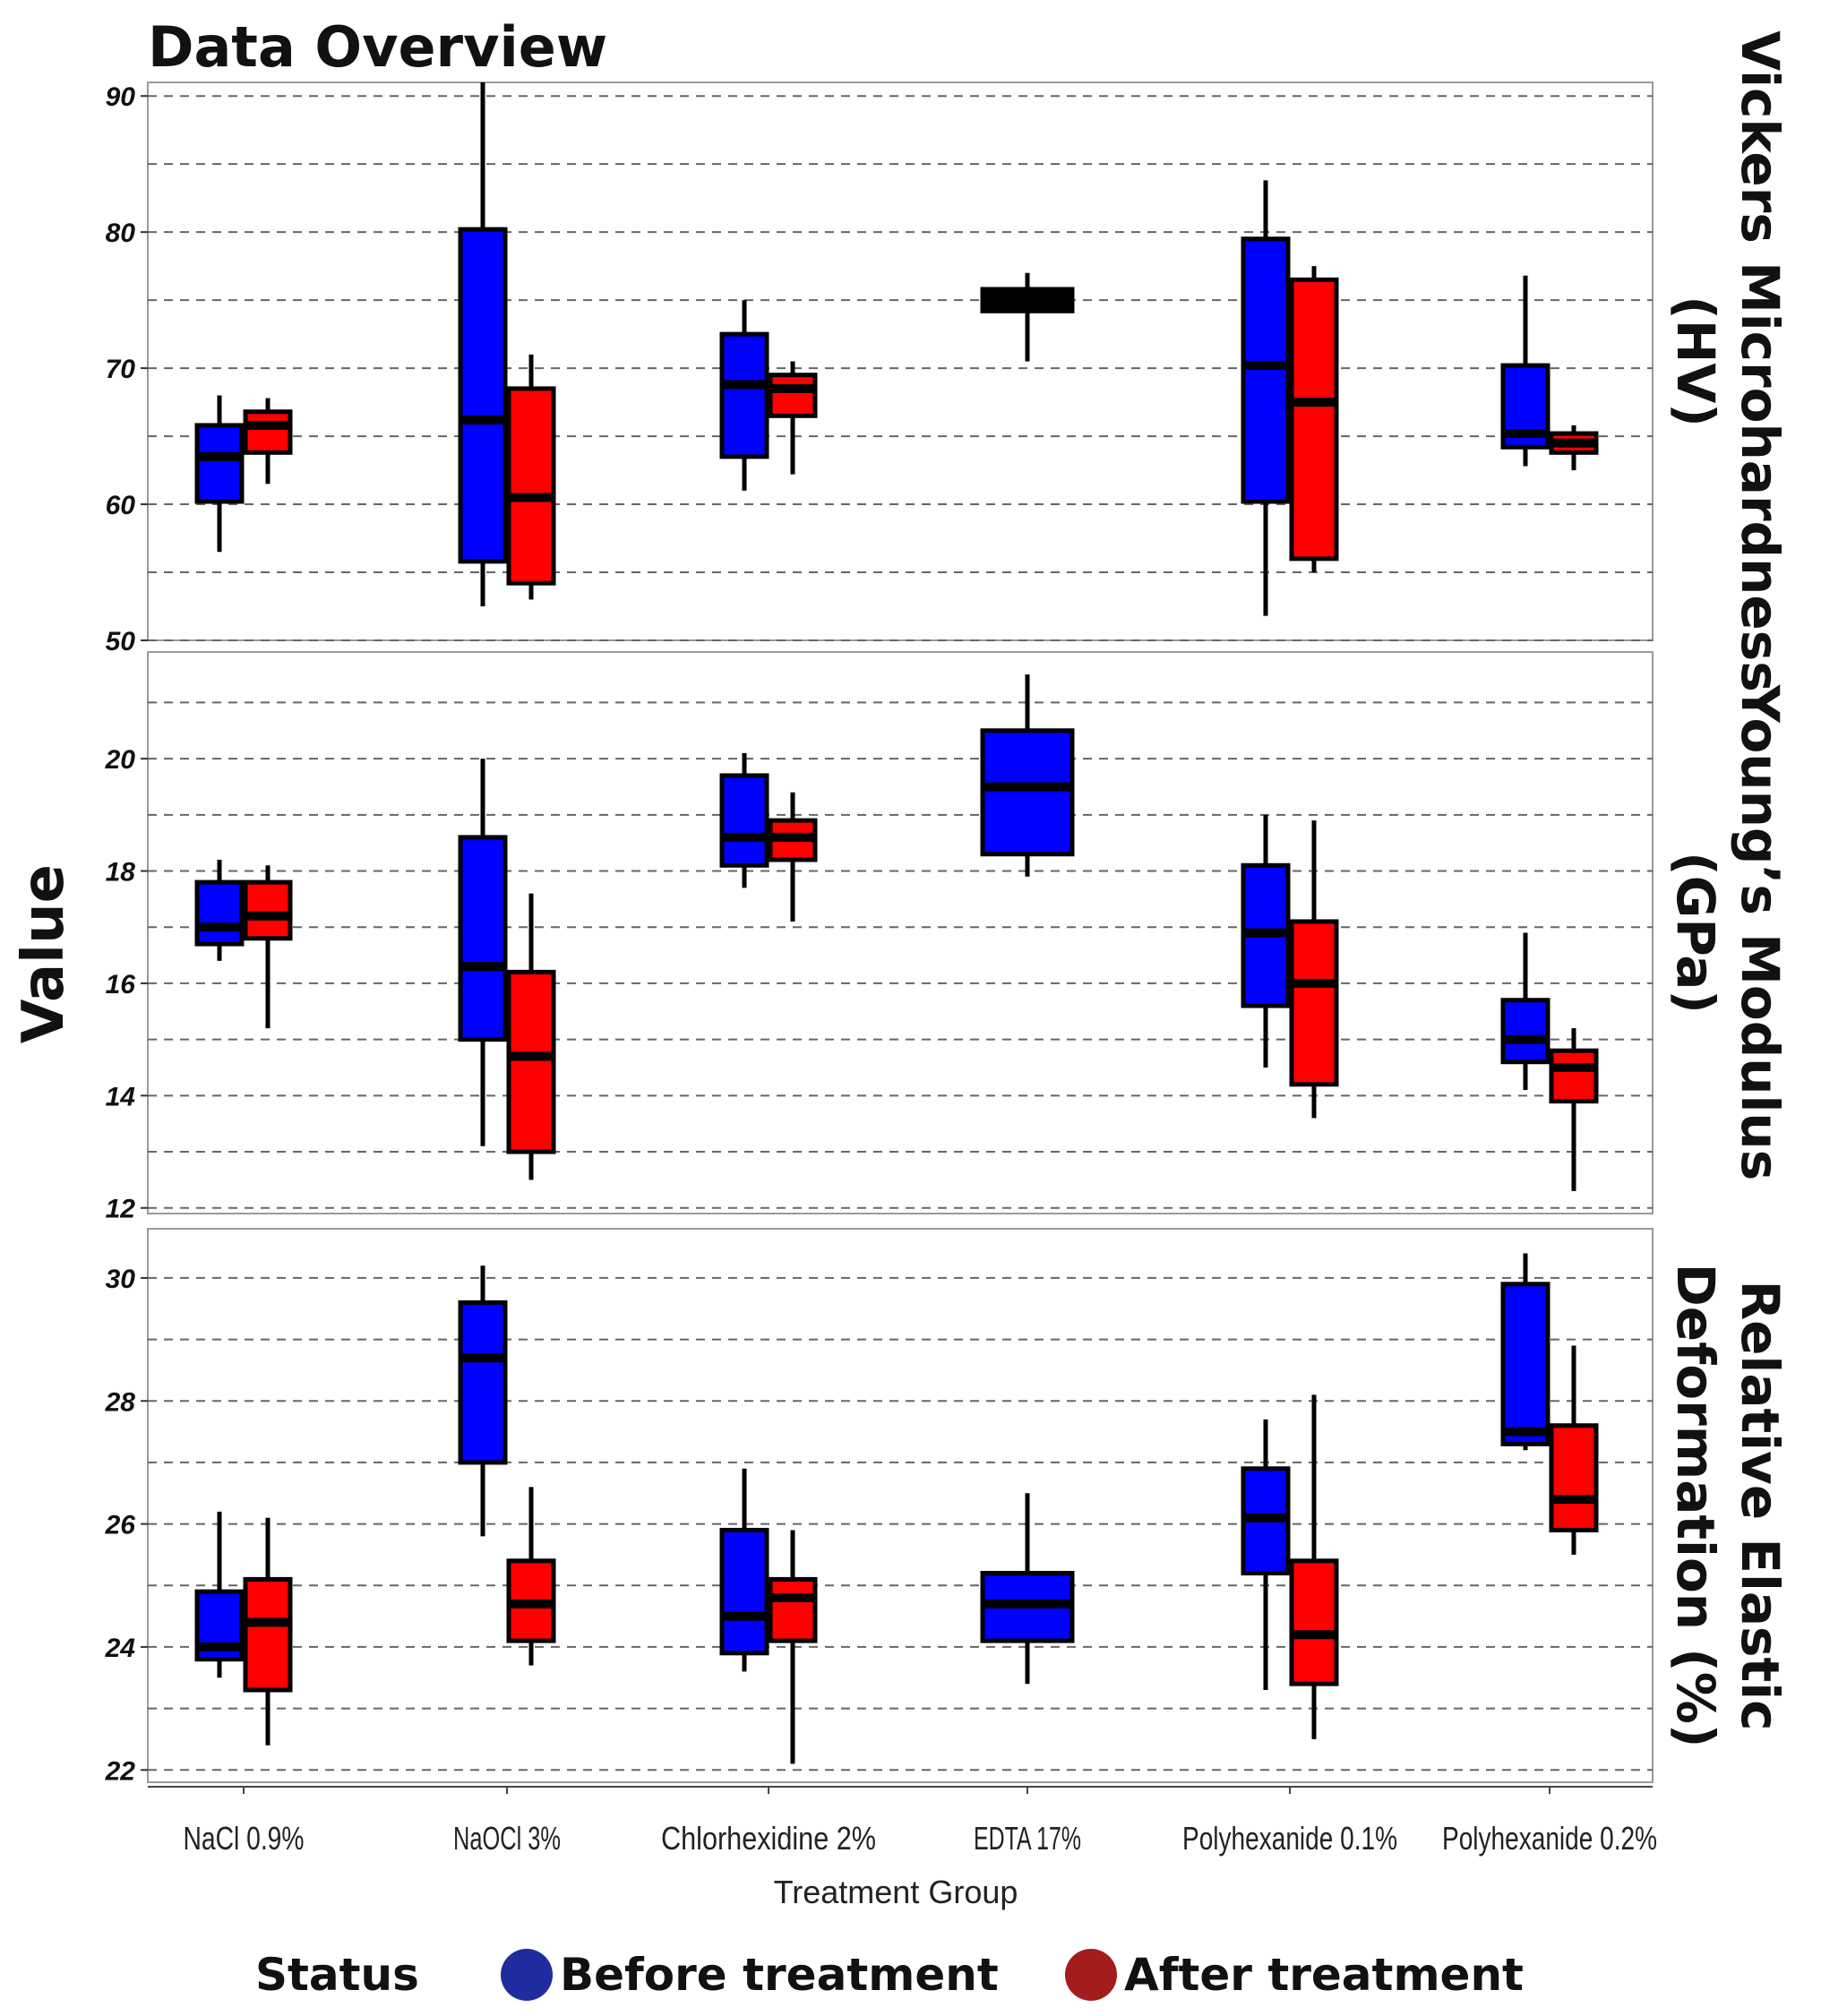 Image resolution: width=1821 pixels, height=2016 pixels. Describe the element at coordinates (121, 505) in the screenshot. I see `y-tick-label: 60` at that location.